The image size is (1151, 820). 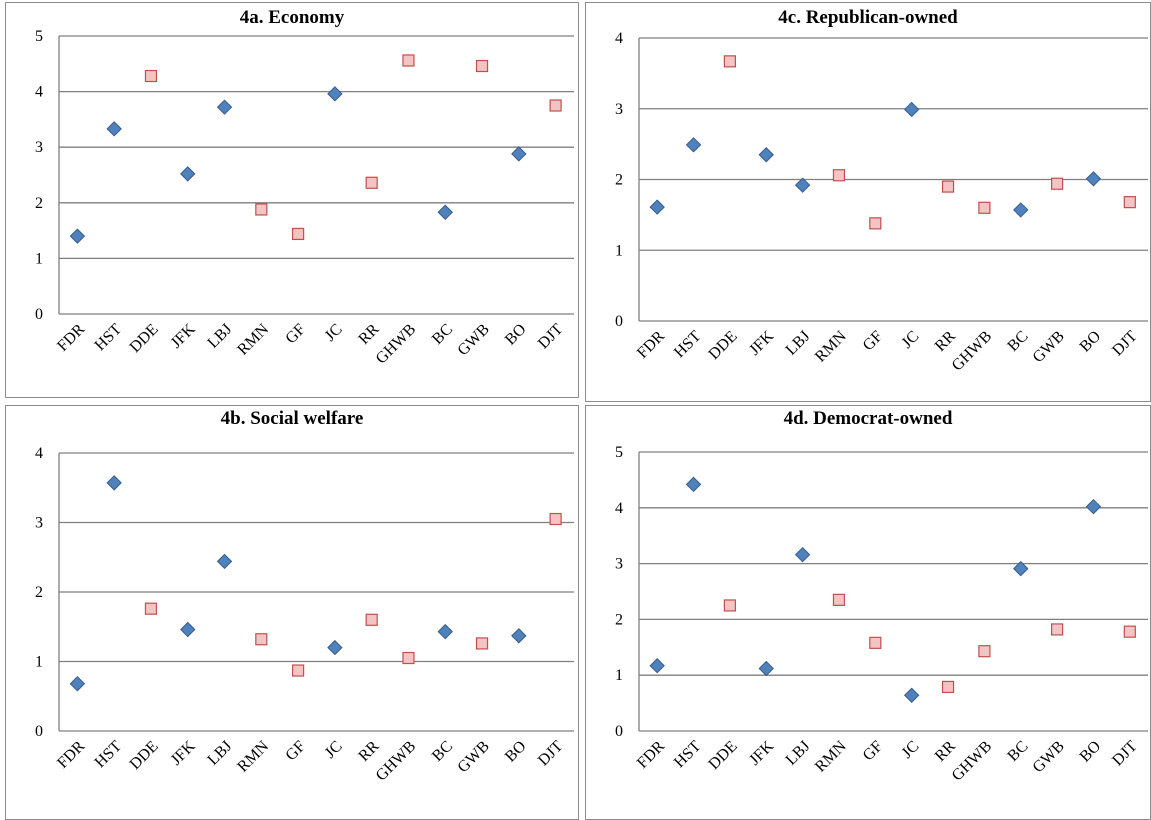 I want to click on data-point-rmn, so click(x=839, y=175).